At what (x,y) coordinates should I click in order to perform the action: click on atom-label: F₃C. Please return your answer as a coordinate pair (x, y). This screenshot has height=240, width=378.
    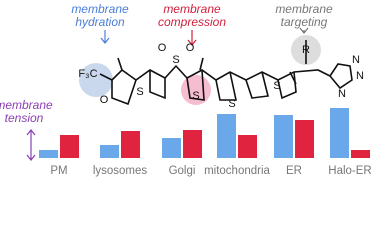
    Looking at the image, I should click on (87, 74).